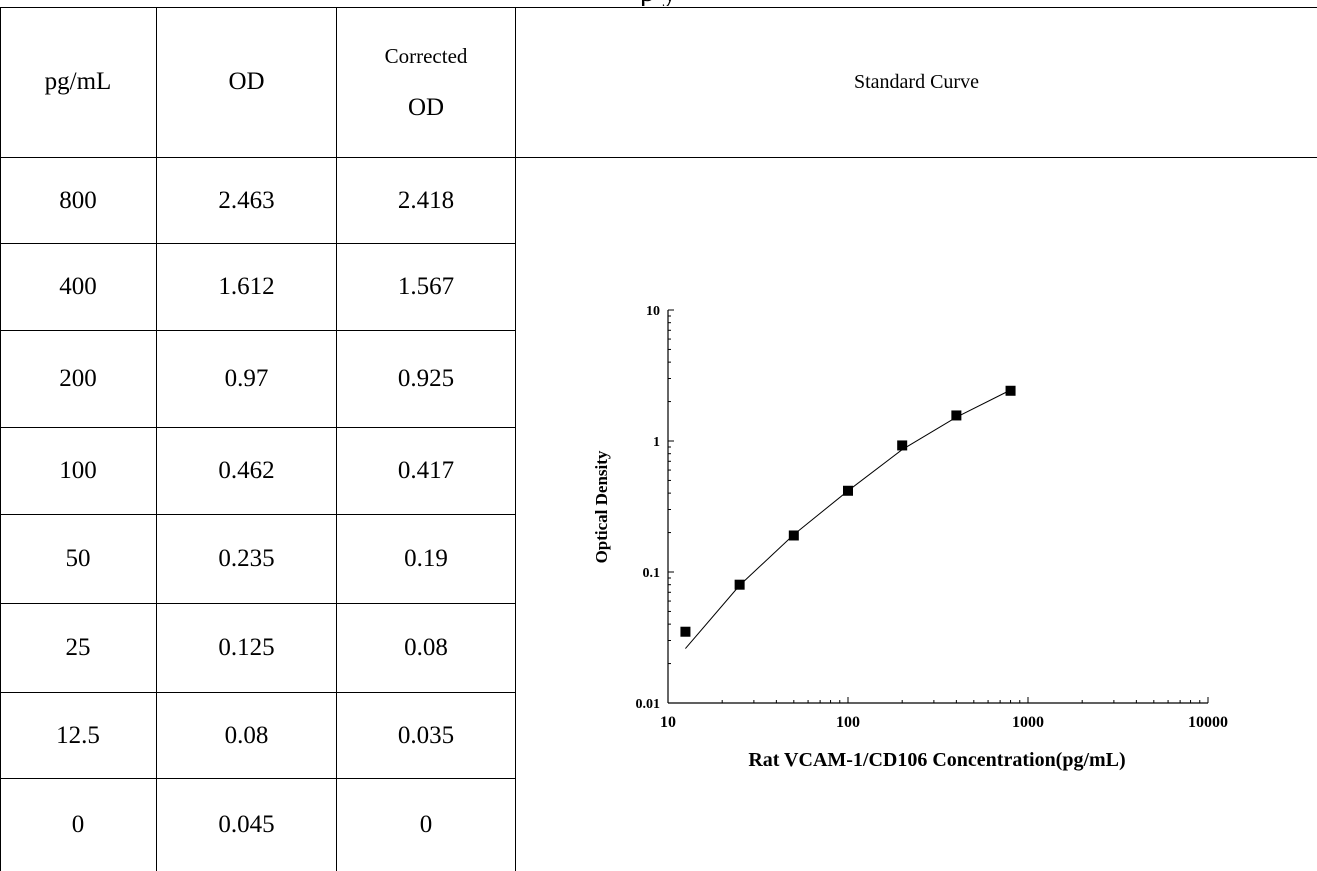  Describe the element at coordinates (246, 286) in the screenshot. I see `cell-od: 1.612` at that location.